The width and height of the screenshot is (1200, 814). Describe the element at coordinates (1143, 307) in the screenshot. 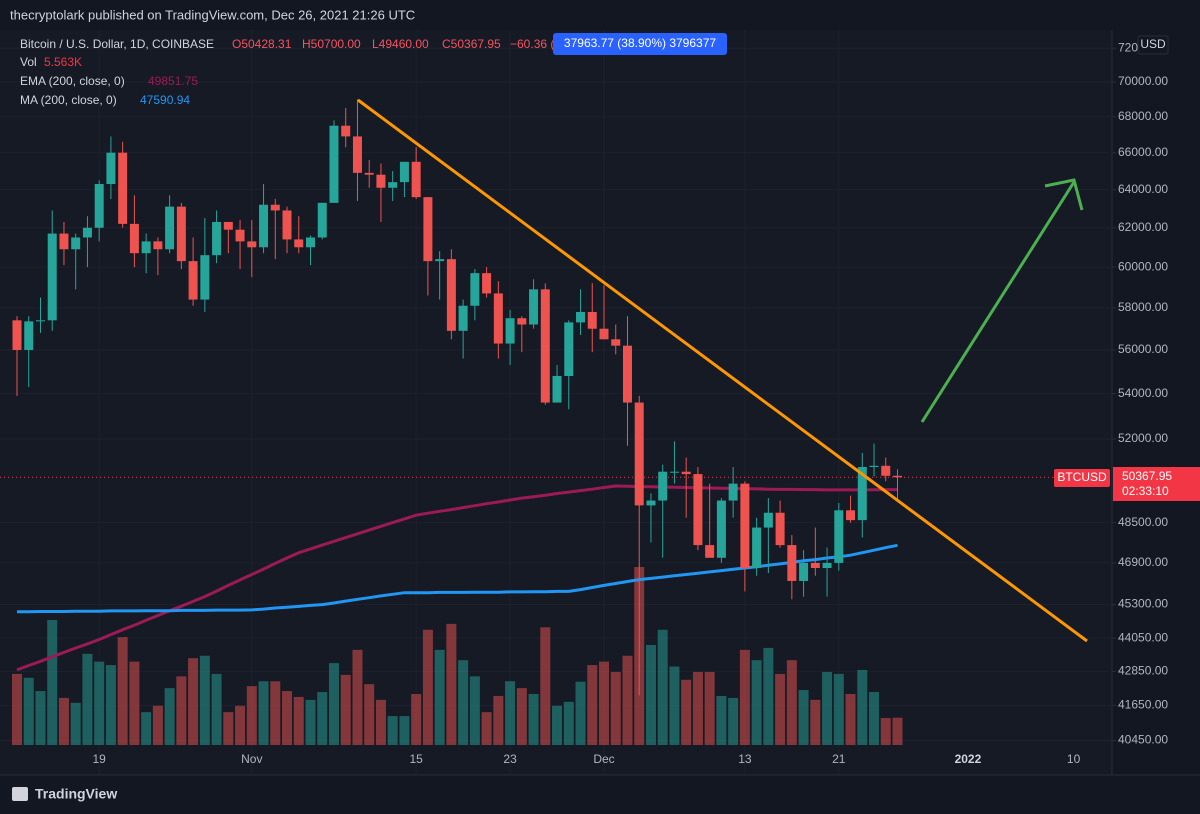

I see `y-tick-label: 58000.00` at that location.